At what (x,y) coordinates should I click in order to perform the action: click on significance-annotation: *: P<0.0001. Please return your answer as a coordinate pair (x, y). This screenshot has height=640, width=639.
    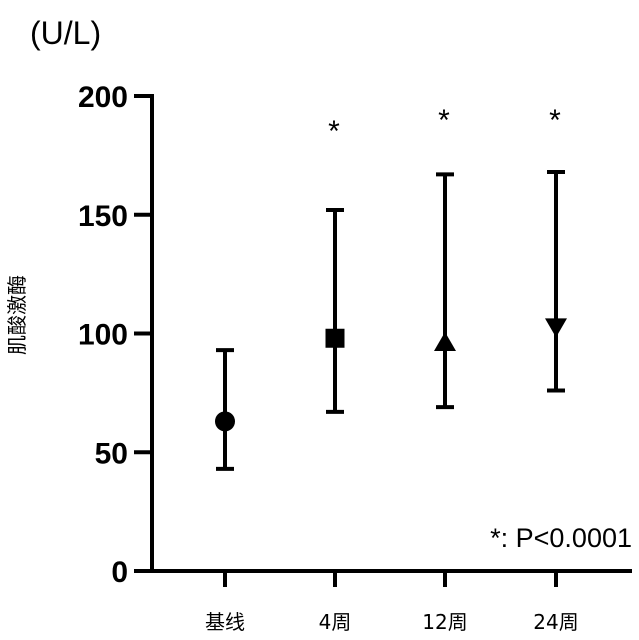
    Looking at the image, I should click on (561, 538).